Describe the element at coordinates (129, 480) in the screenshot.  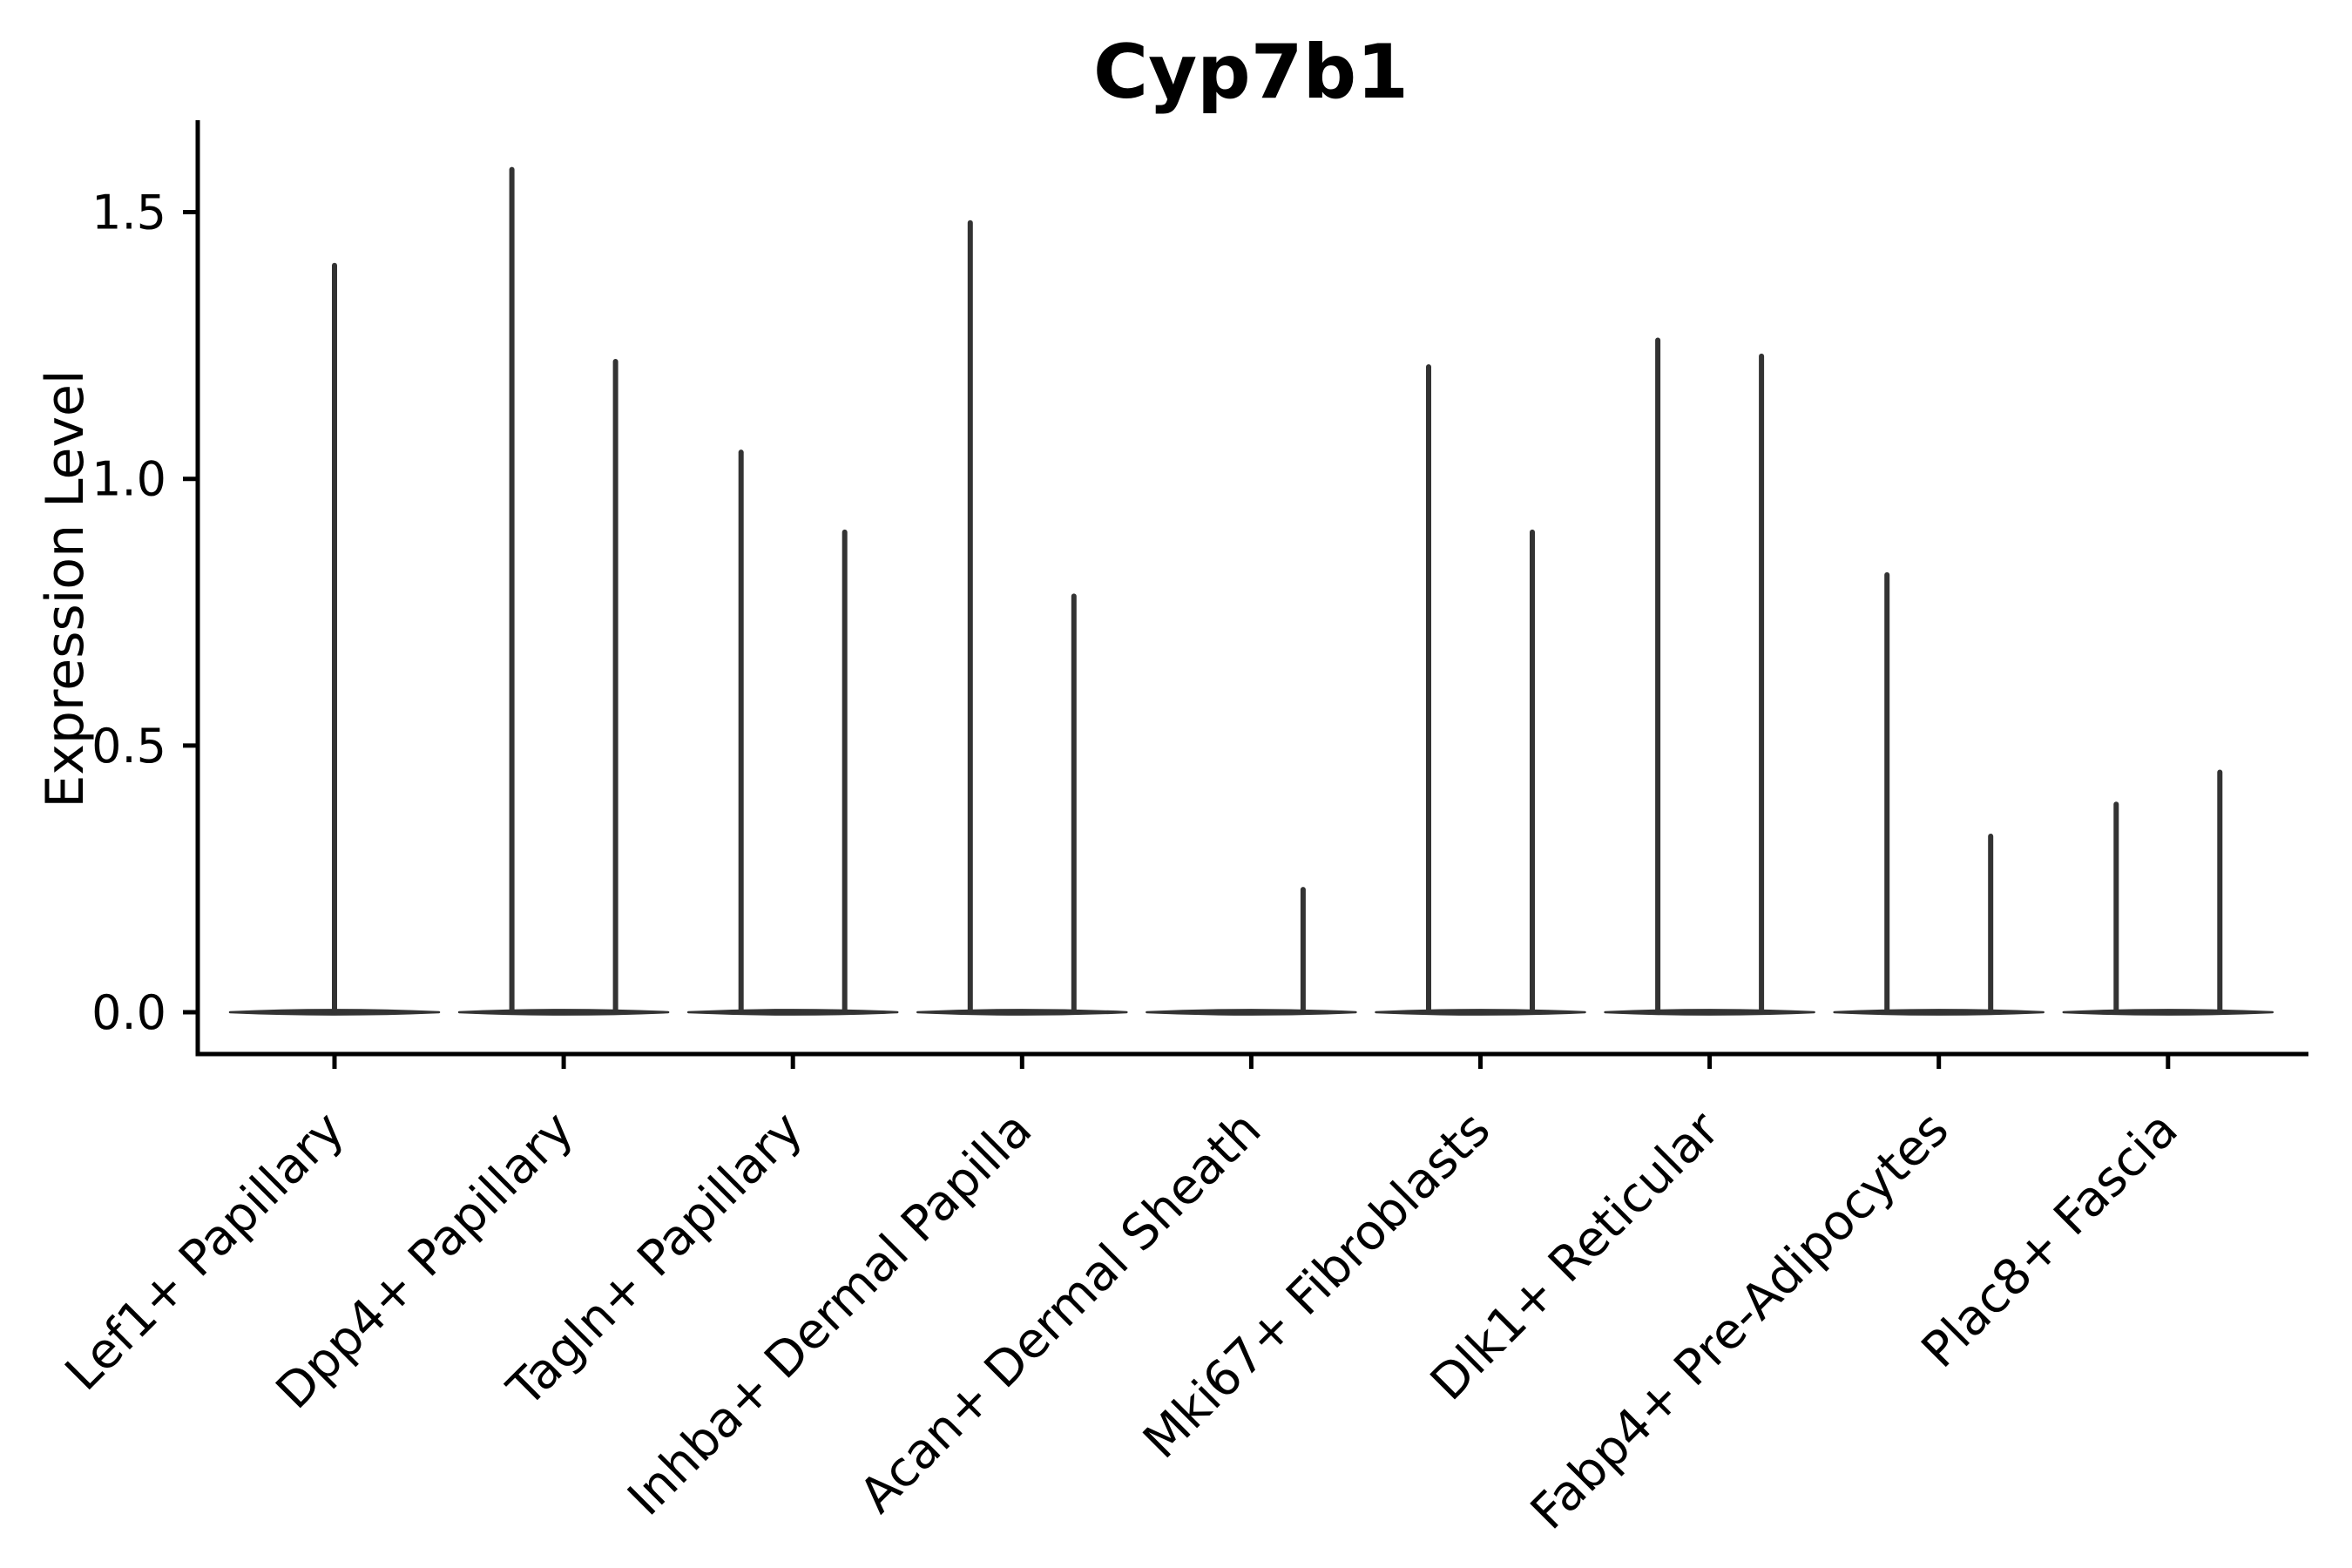
I see `y-tick-label: 1.0` at that location.